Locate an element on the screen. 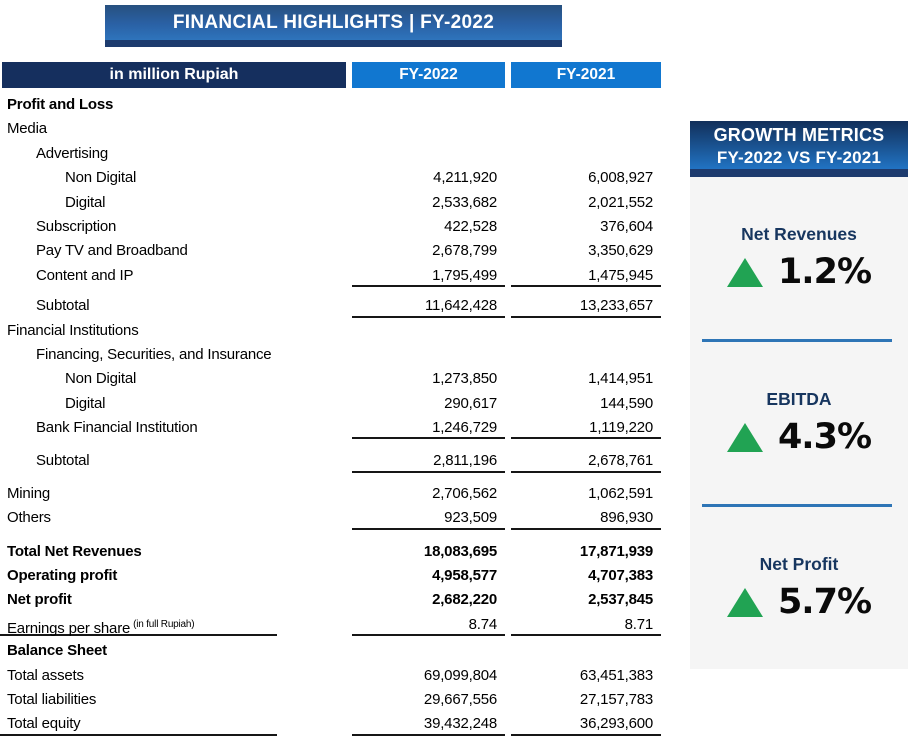  row-value-fy2021: 896,930 is located at coordinates (586, 517).